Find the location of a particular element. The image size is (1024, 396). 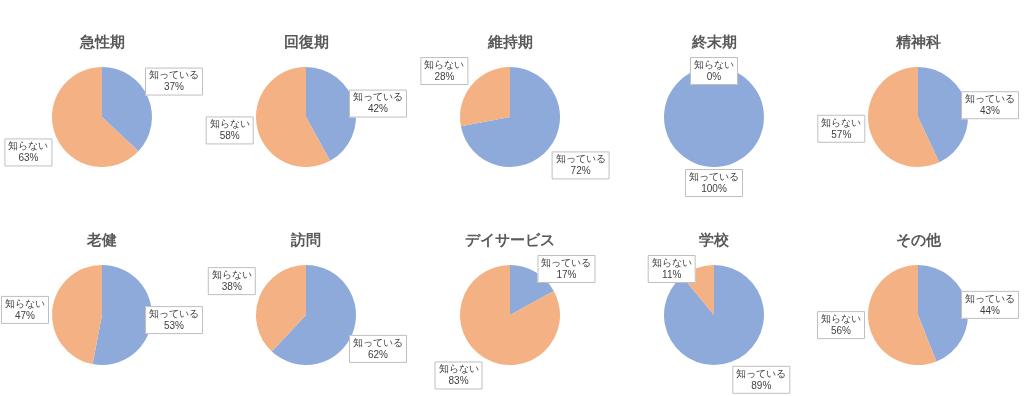

chart-title: その他 is located at coordinates (918, 240).